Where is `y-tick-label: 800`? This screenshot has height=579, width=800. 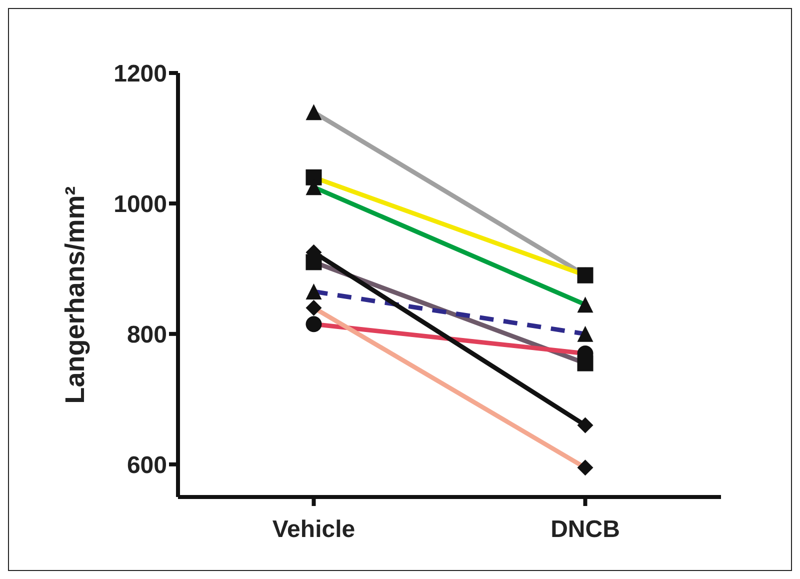 y-tick-label: 800 is located at coordinates (146, 334).